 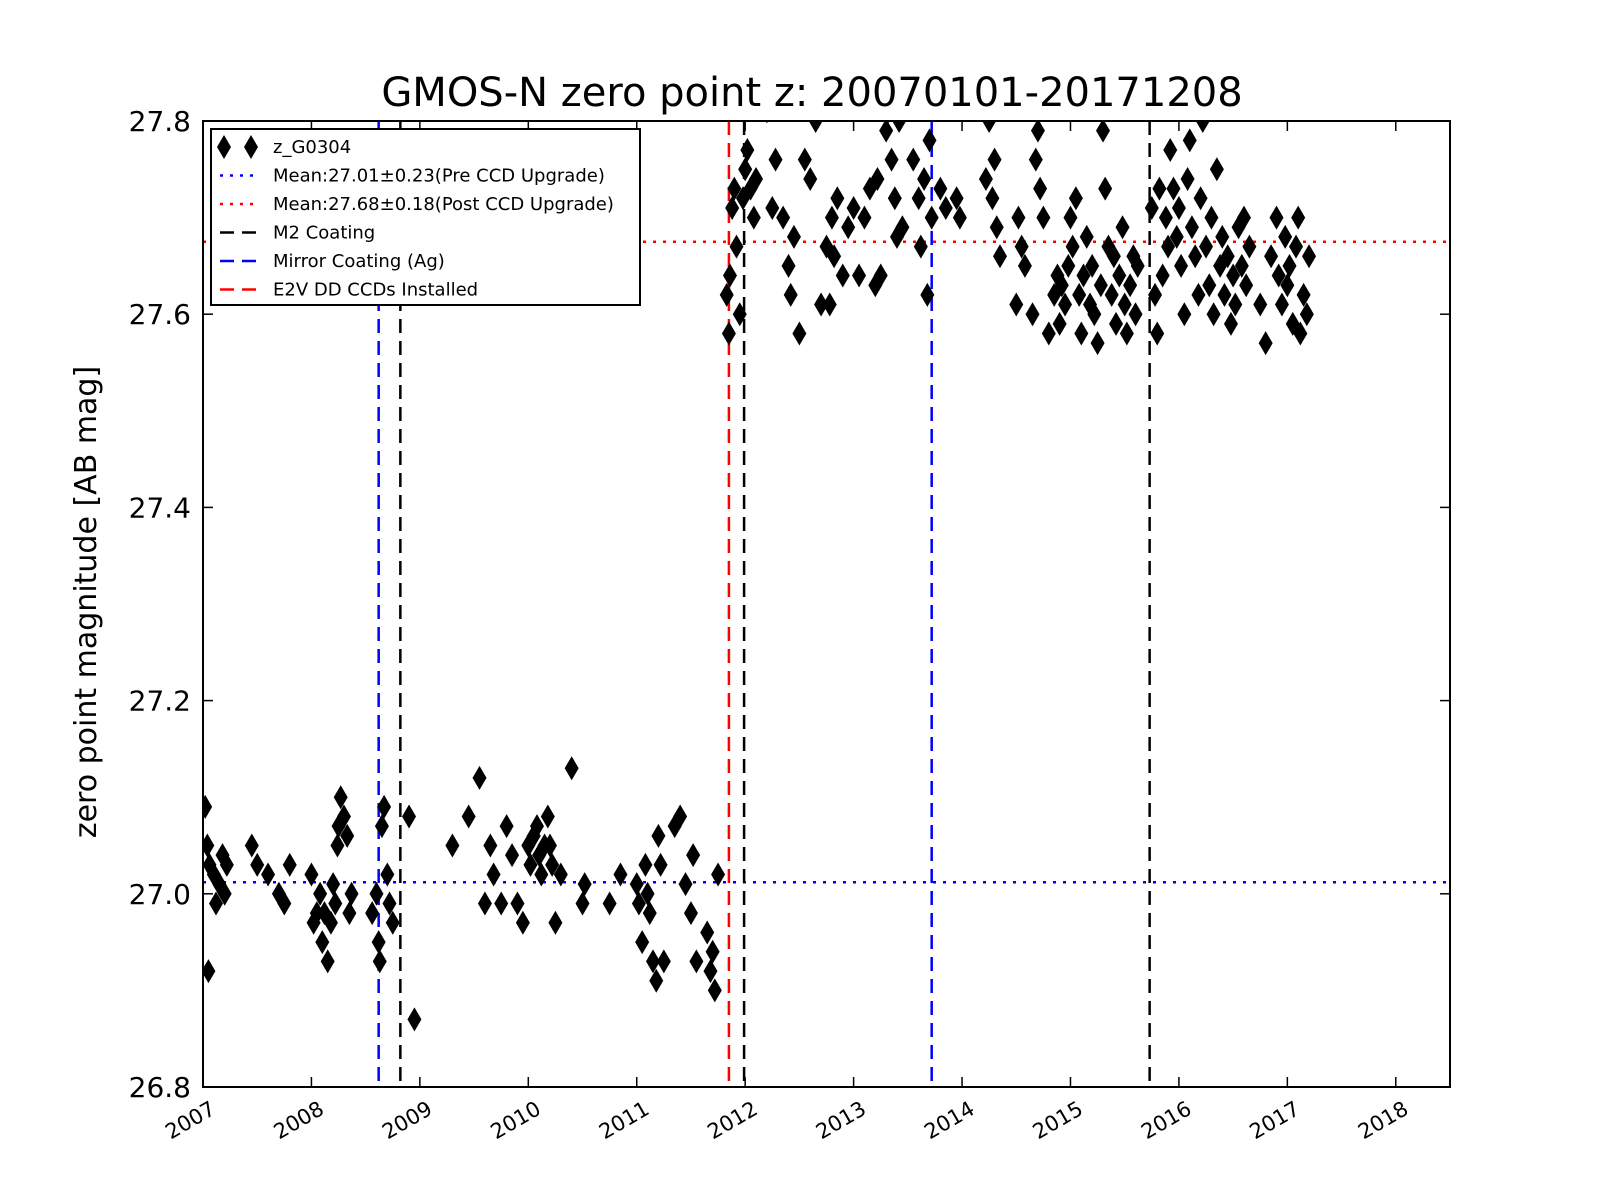 I want to click on y-tick-label-3: 27.4, so click(x=160, y=507).